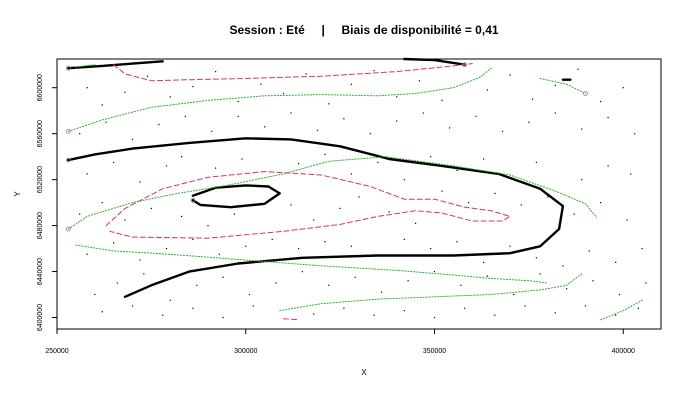 Image resolution: width=700 pixels, height=400 pixels. What do you see at coordinates (40, 133) in the screenshot?
I see `y-tick-label: 6560000` at bounding box center [40, 133].